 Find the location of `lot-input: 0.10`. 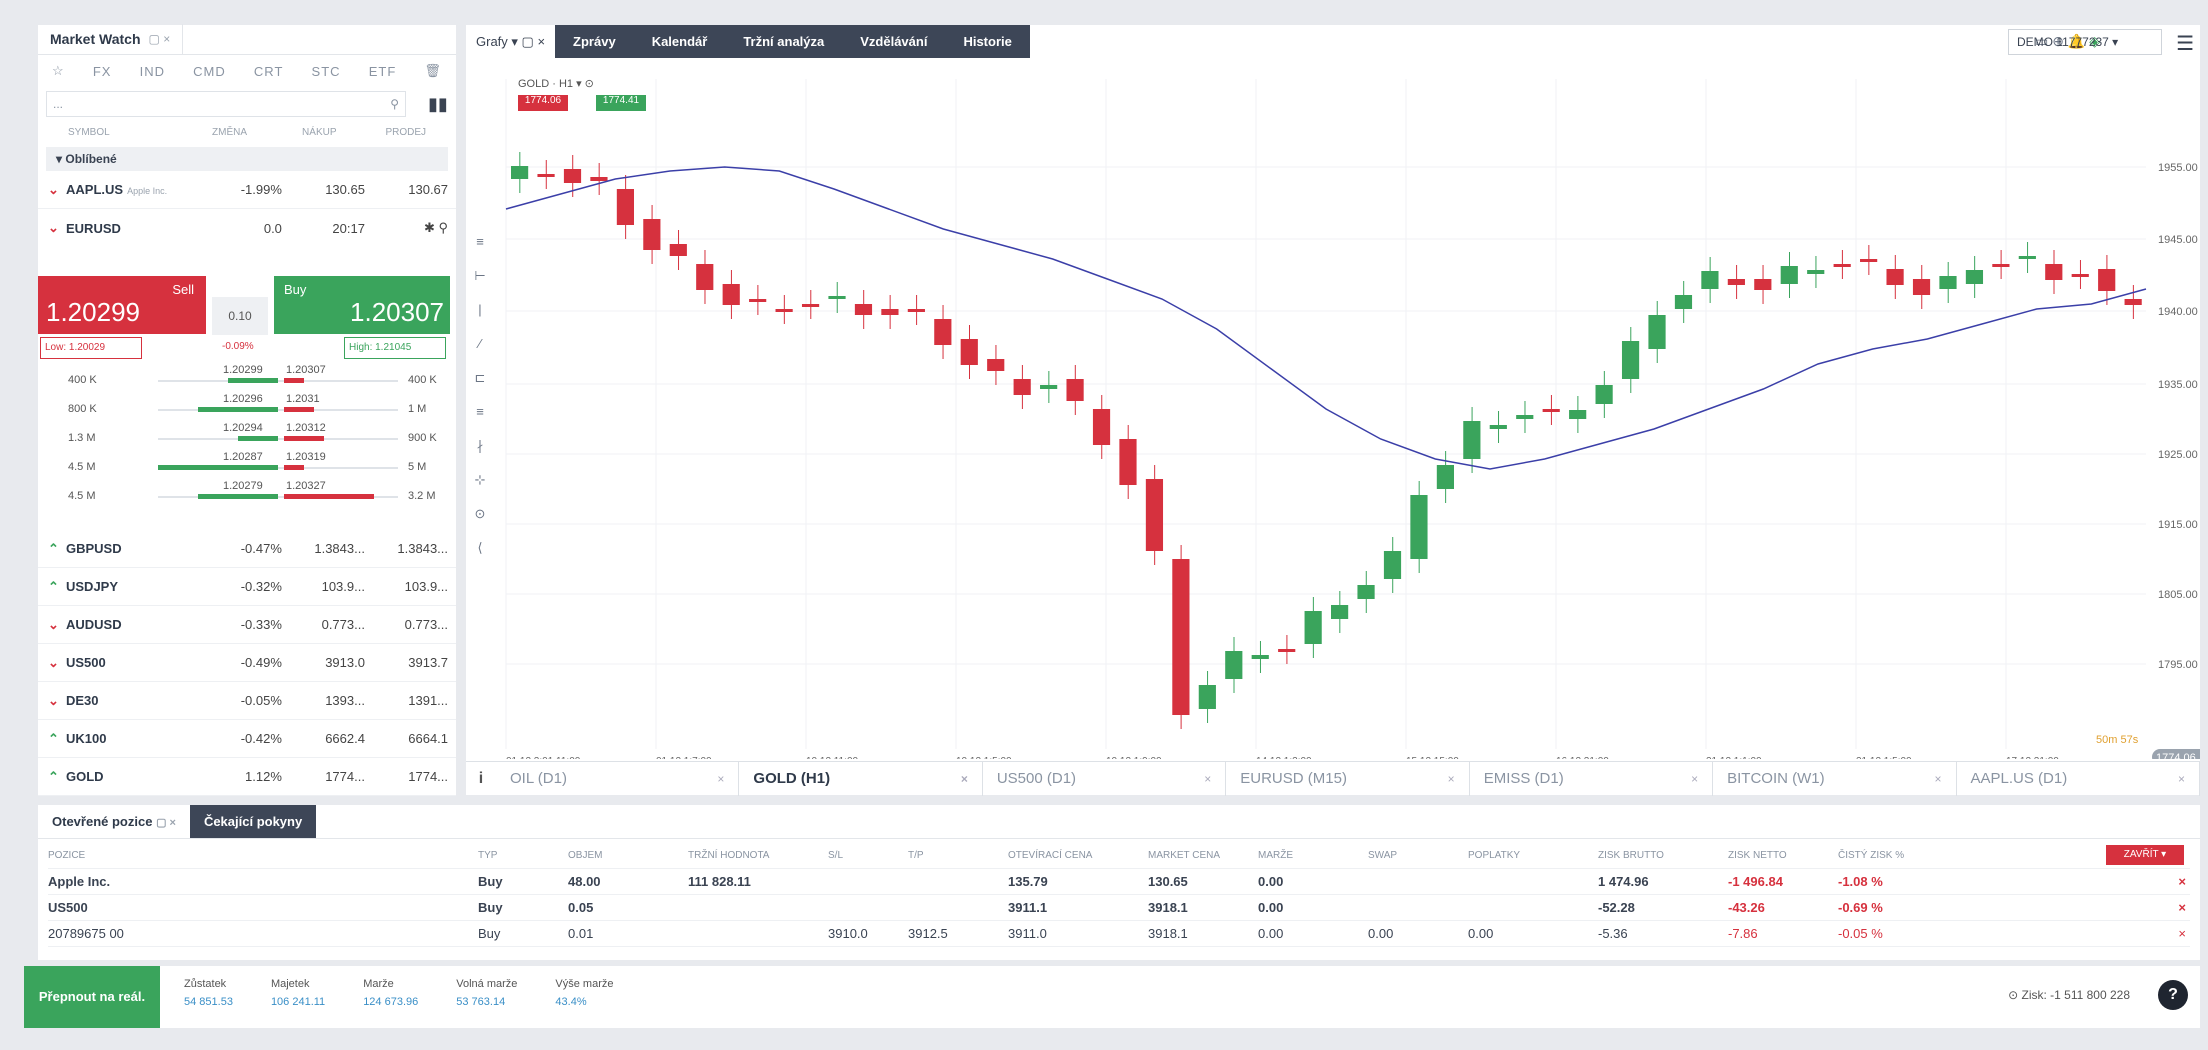

lot-input: 0.10 is located at coordinates (240, 316).